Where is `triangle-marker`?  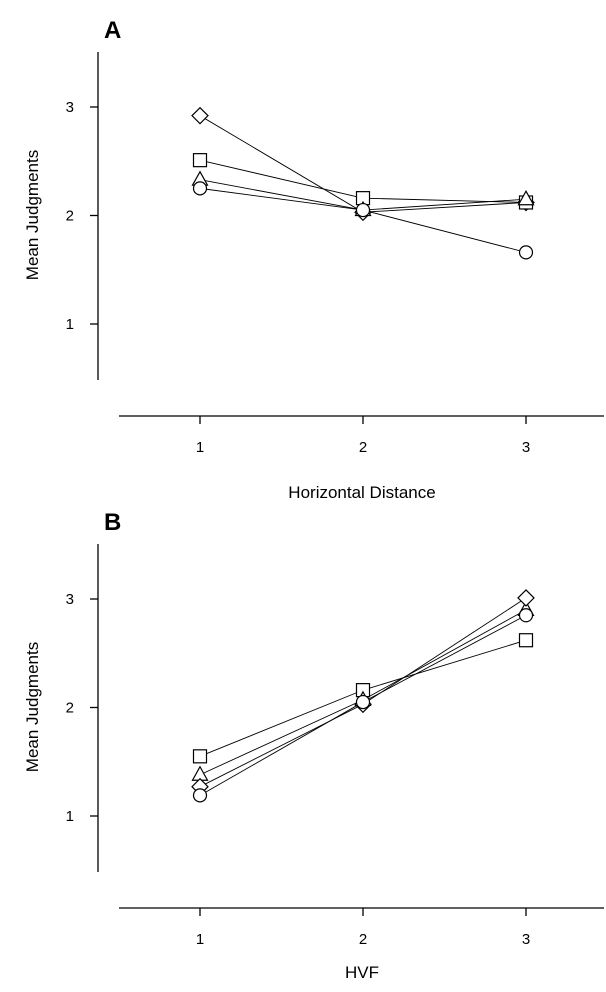
triangle-marker is located at coordinates (526, 197).